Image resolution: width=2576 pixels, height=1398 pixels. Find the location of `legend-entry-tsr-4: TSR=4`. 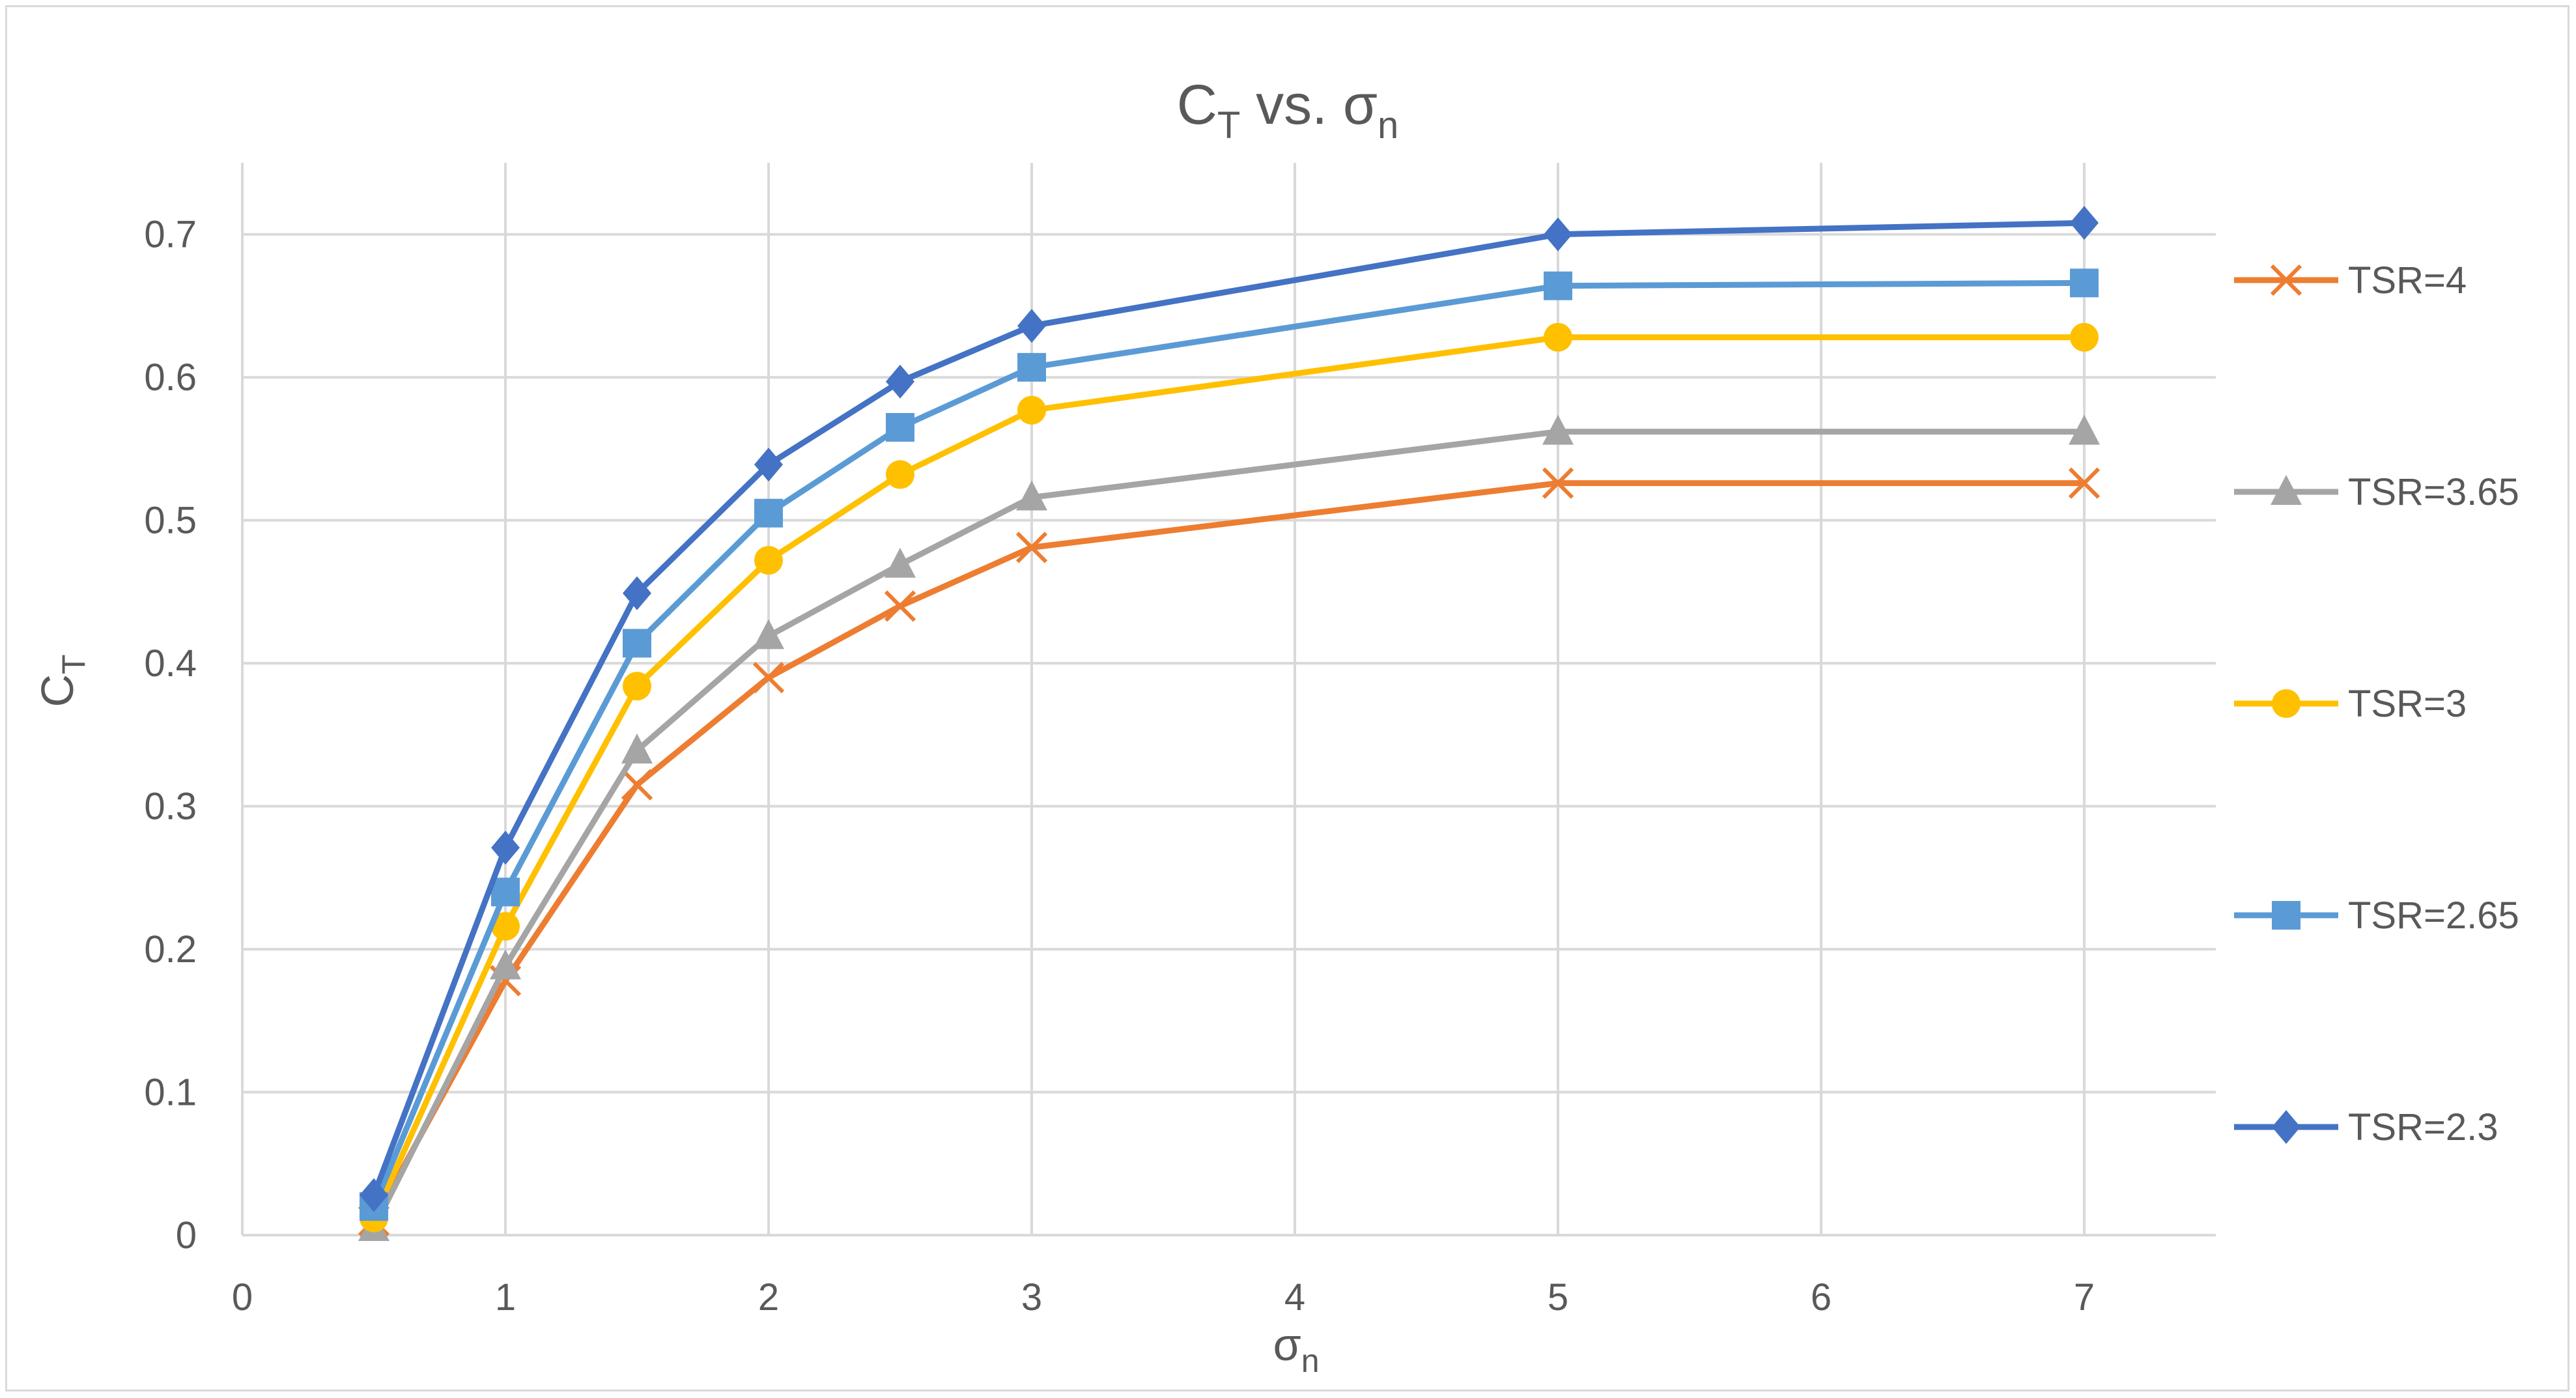

legend-entry-tsr-4: TSR=4 is located at coordinates (2350, 280).